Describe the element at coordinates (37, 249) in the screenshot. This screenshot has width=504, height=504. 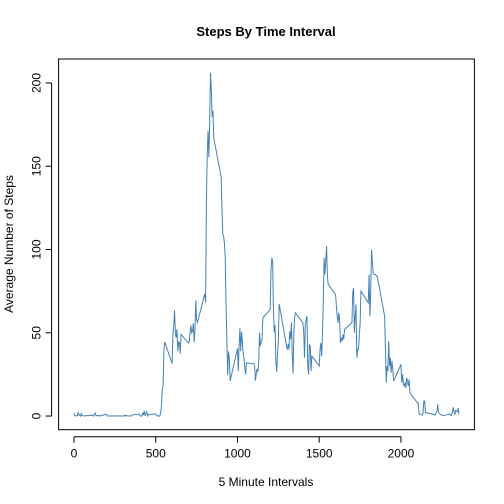
I see `y-tick-label: 100` at that location.